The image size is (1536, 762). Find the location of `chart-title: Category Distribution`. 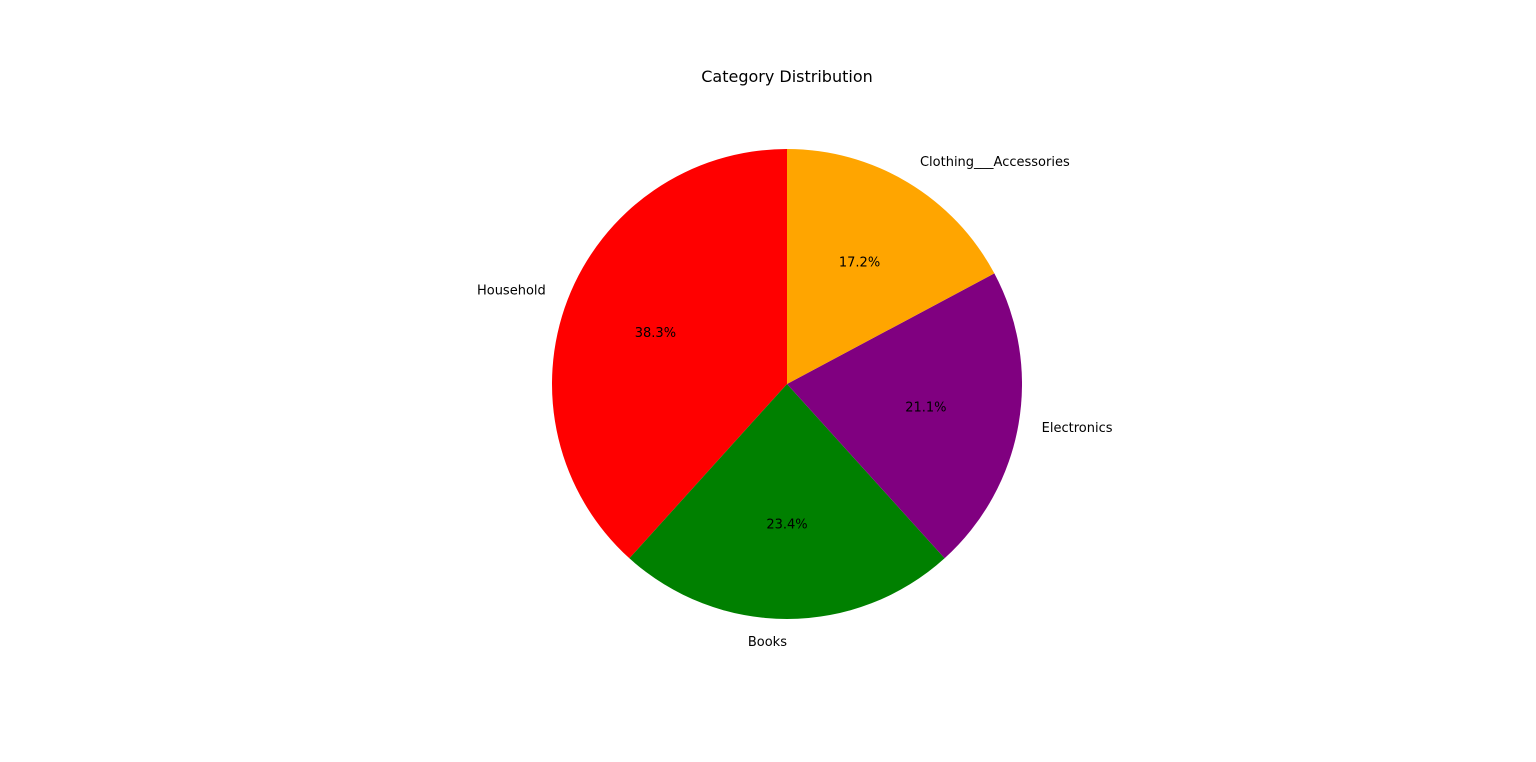

chart-title: Category Distribution is located at coordinates (787, 76).